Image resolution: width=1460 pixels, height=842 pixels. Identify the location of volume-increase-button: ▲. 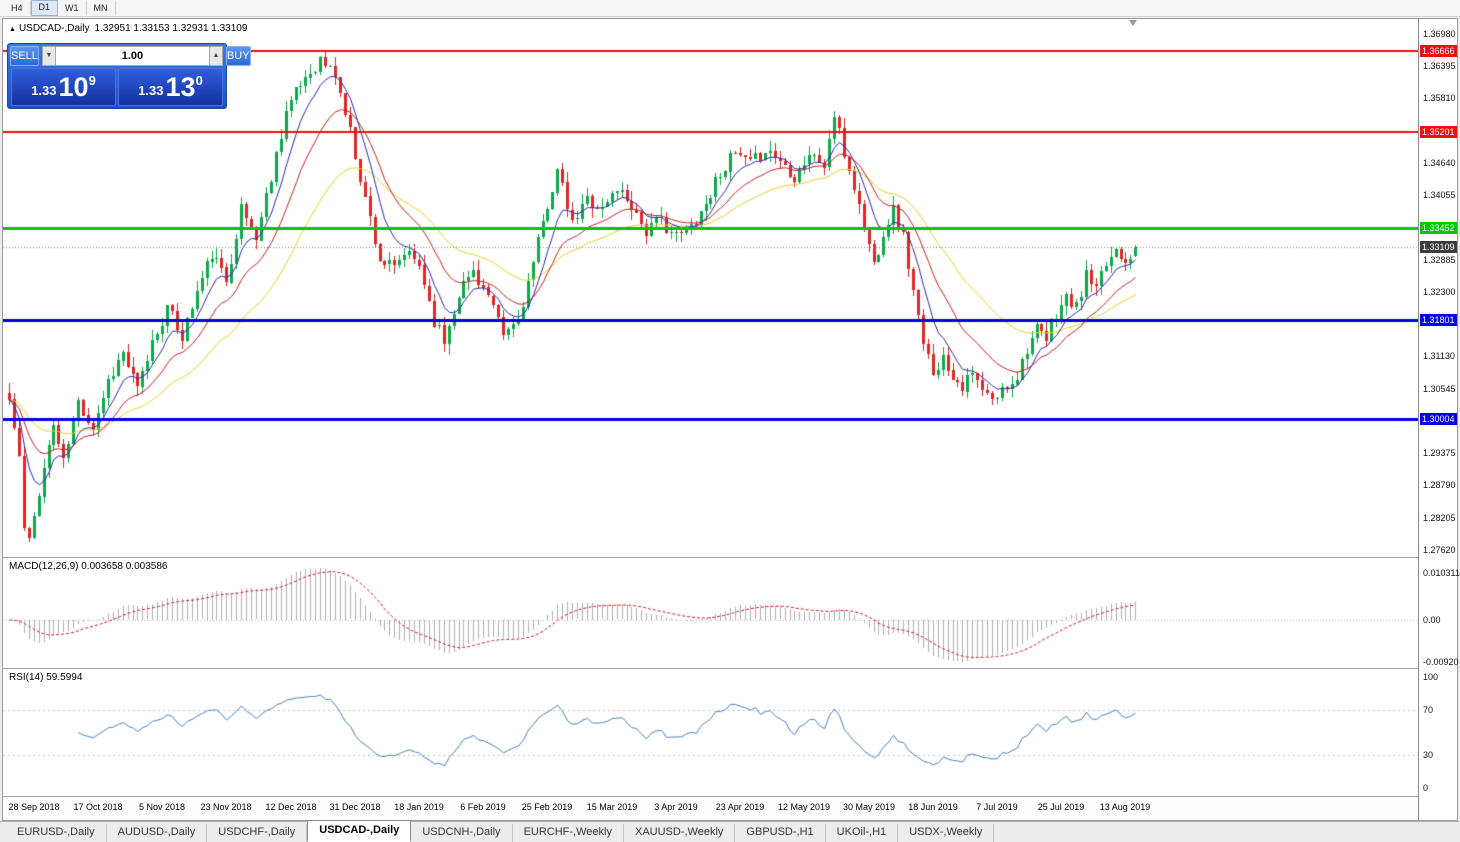
(215, 56).